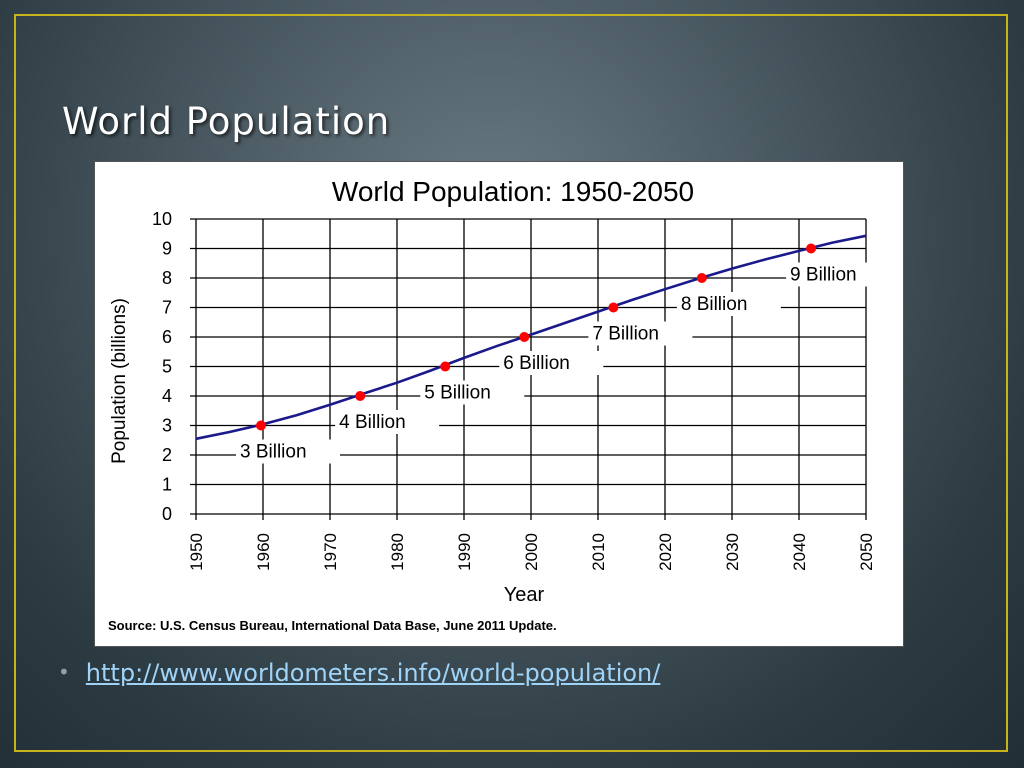 Image resolution: width=1024 pixels, height=768 pixels. Describe the element at coordinates (457, 393) in the screenshot. I see `milestone-label: 5 Billion` at that location.